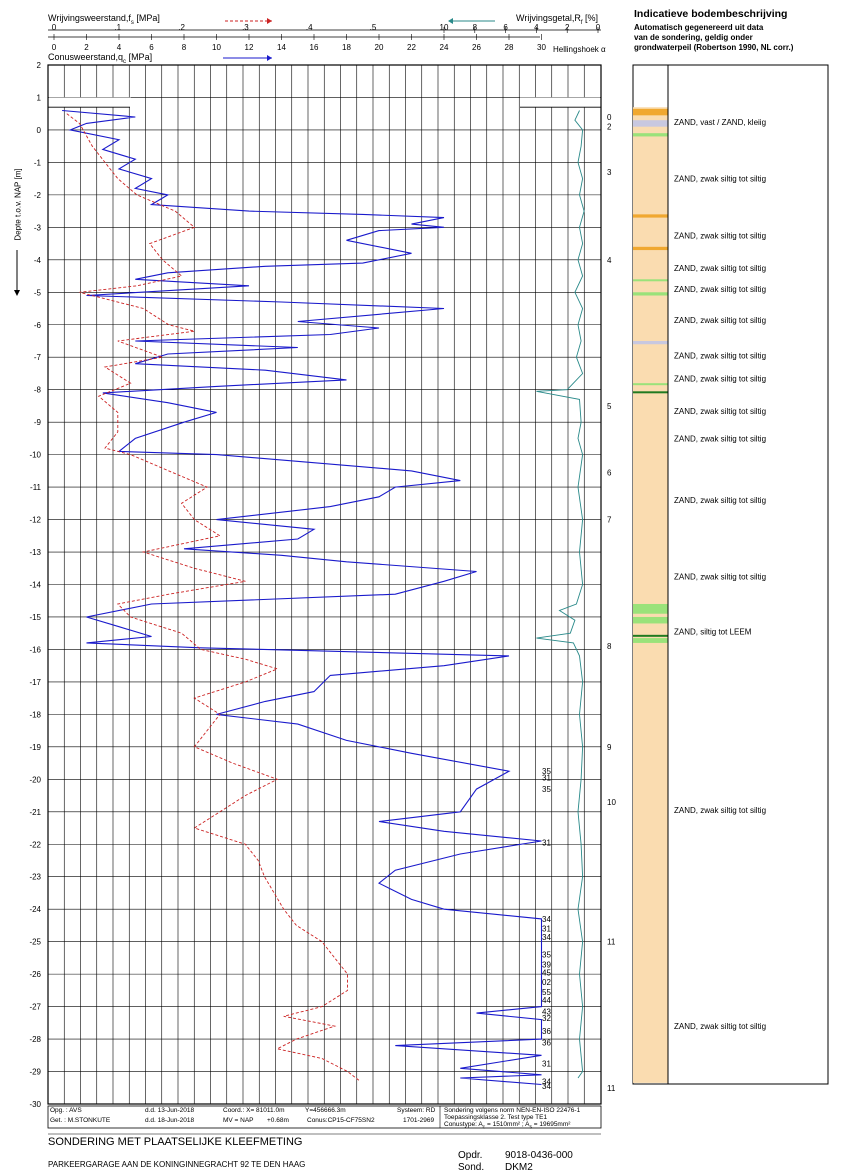 This screenshot has height=1176, width=843. Describe the element at coordinates (35, 552) in the screenshot. I see `depth-tick-label: -13` at that location.